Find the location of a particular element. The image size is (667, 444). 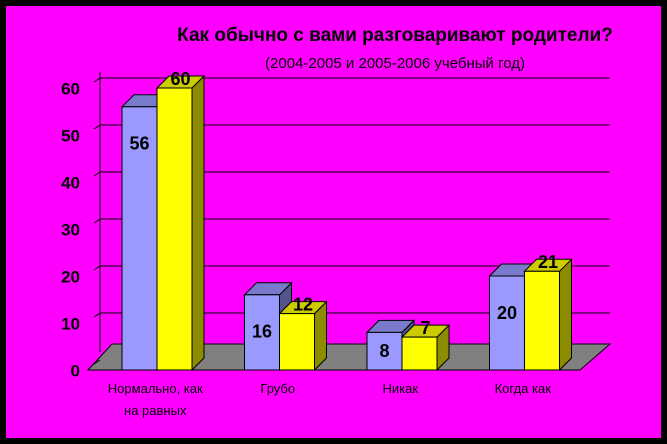

y-tick-label: 20 is located at coordinates (70, 276).